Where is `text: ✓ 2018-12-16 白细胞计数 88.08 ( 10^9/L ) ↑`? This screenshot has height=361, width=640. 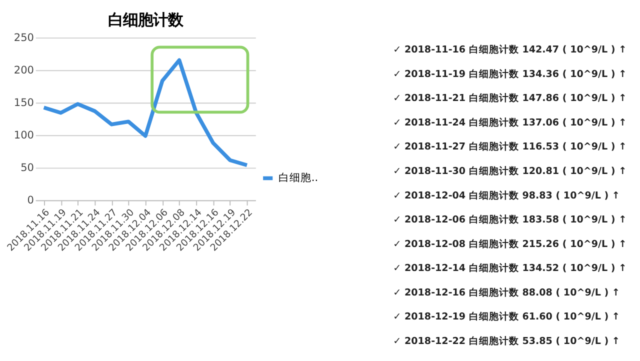 text: ✓ 2018-12-16 白细胞计数 88.08 ( 10^9/L ) ↑ is located at coordinates (506, 292).